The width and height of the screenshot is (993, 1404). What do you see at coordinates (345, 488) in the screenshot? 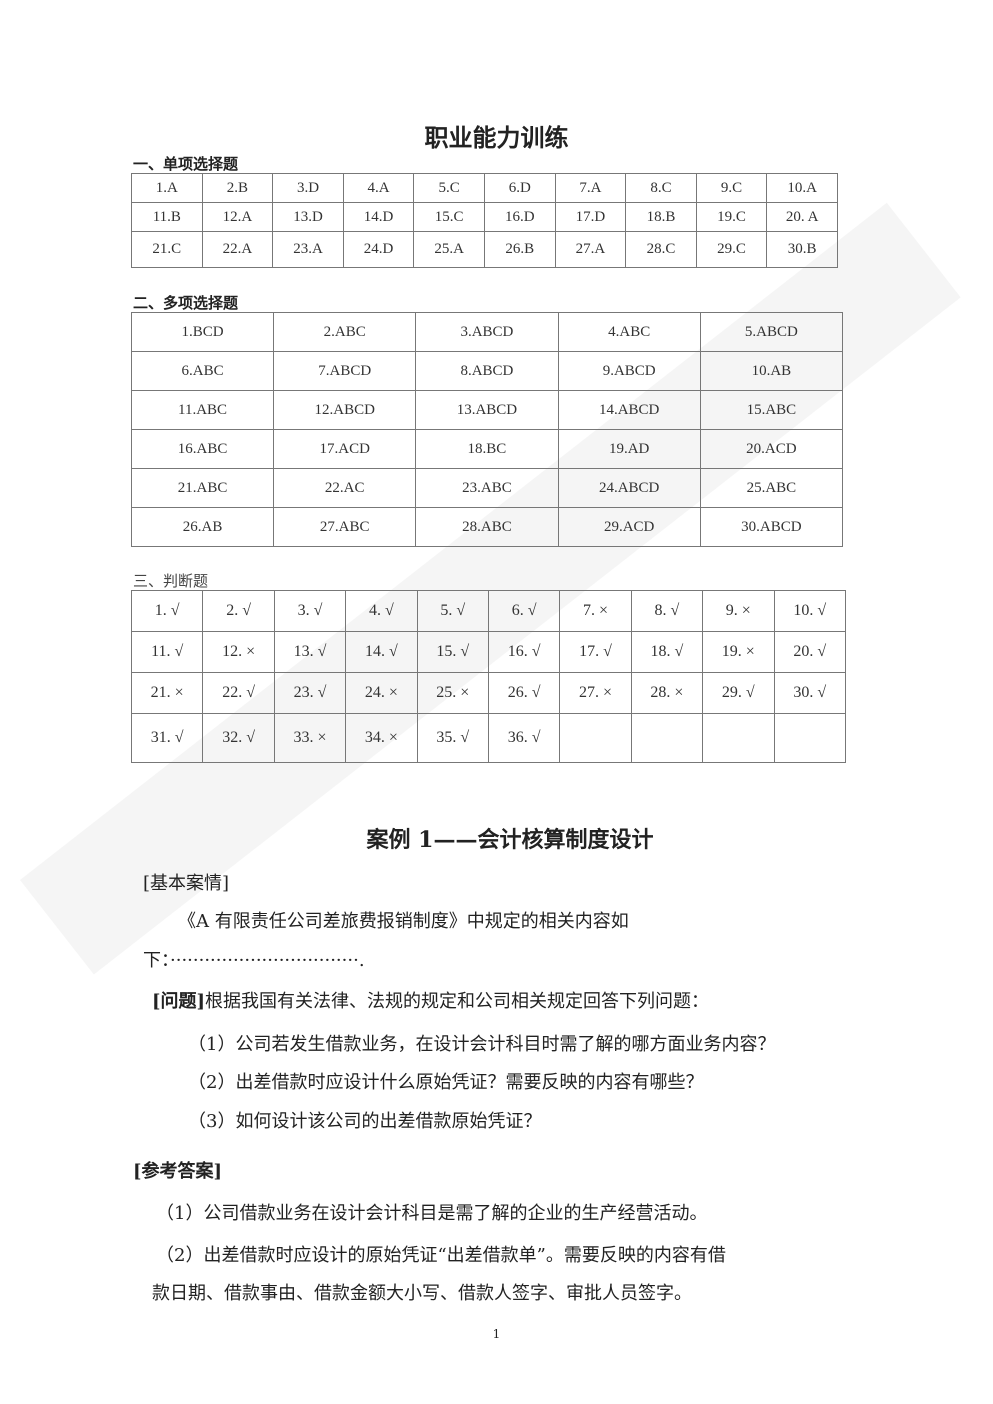
I see `answer-cell: 22.AC` at bounding box center [345, 488].